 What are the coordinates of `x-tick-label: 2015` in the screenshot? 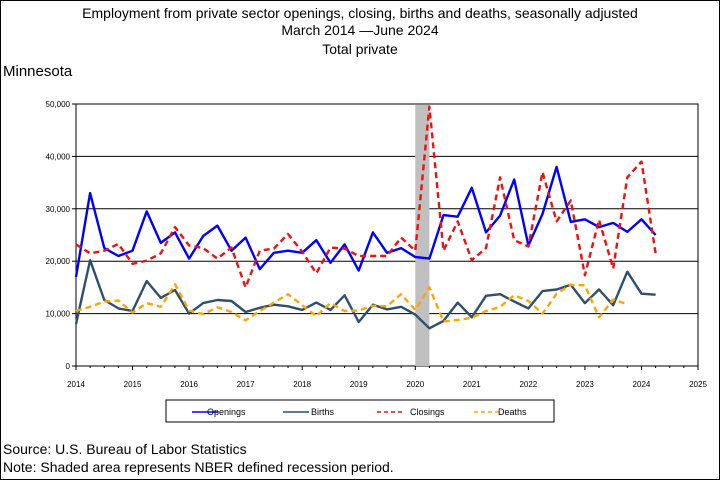 It's located at (133, 384).